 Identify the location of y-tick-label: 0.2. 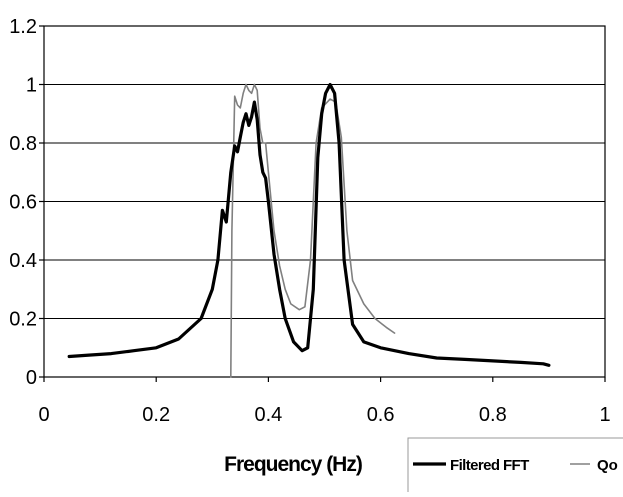
(23, 320).